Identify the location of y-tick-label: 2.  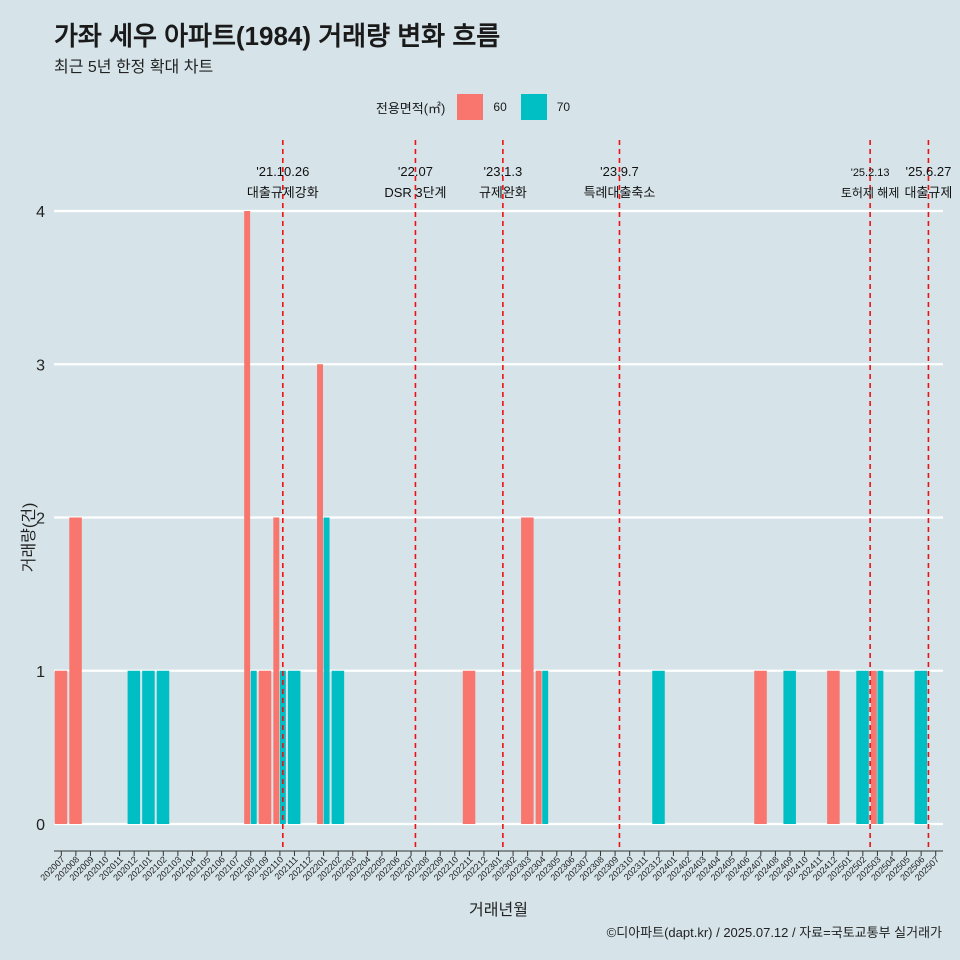
(40, 519).